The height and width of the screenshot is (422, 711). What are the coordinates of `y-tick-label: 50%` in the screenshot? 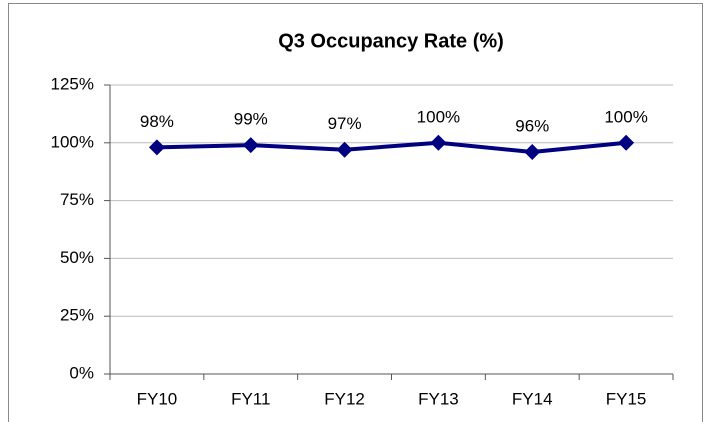 It's located at (77, 257).